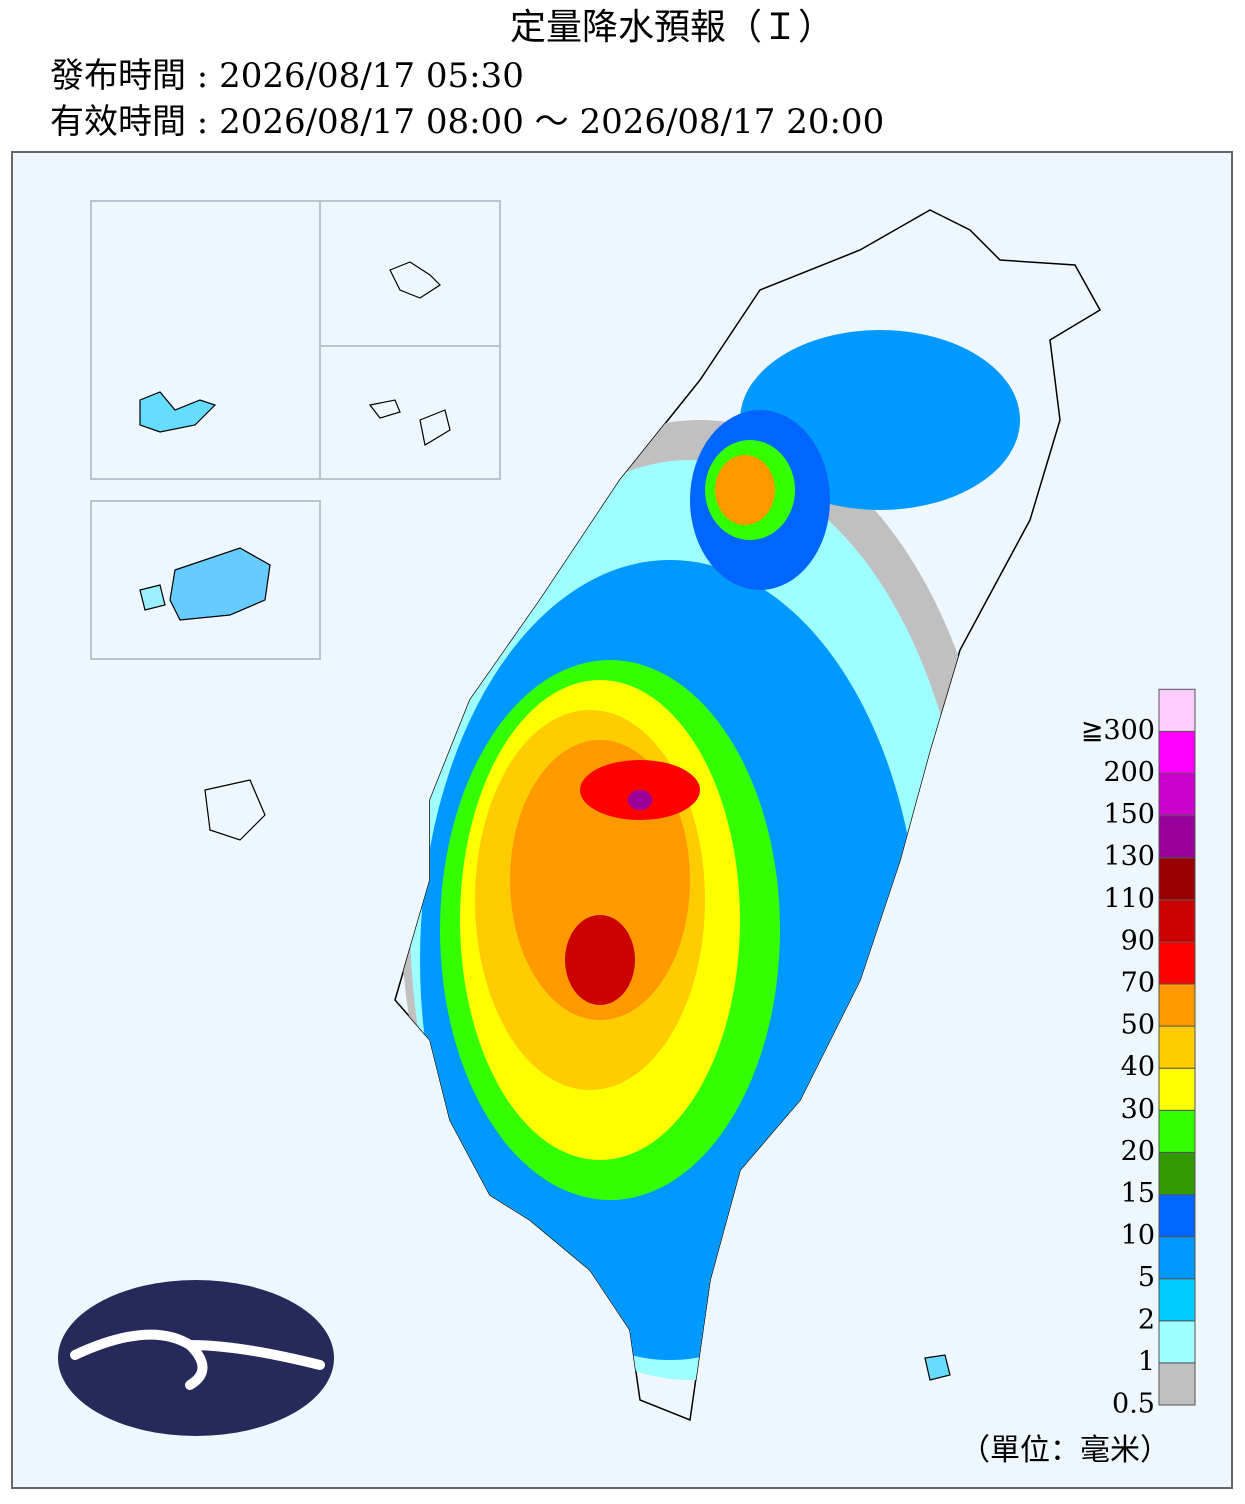  What do you see at coordinates (295, 430) in the screenshot?
I see `inset-boxes` at bounding box center [295, 430].